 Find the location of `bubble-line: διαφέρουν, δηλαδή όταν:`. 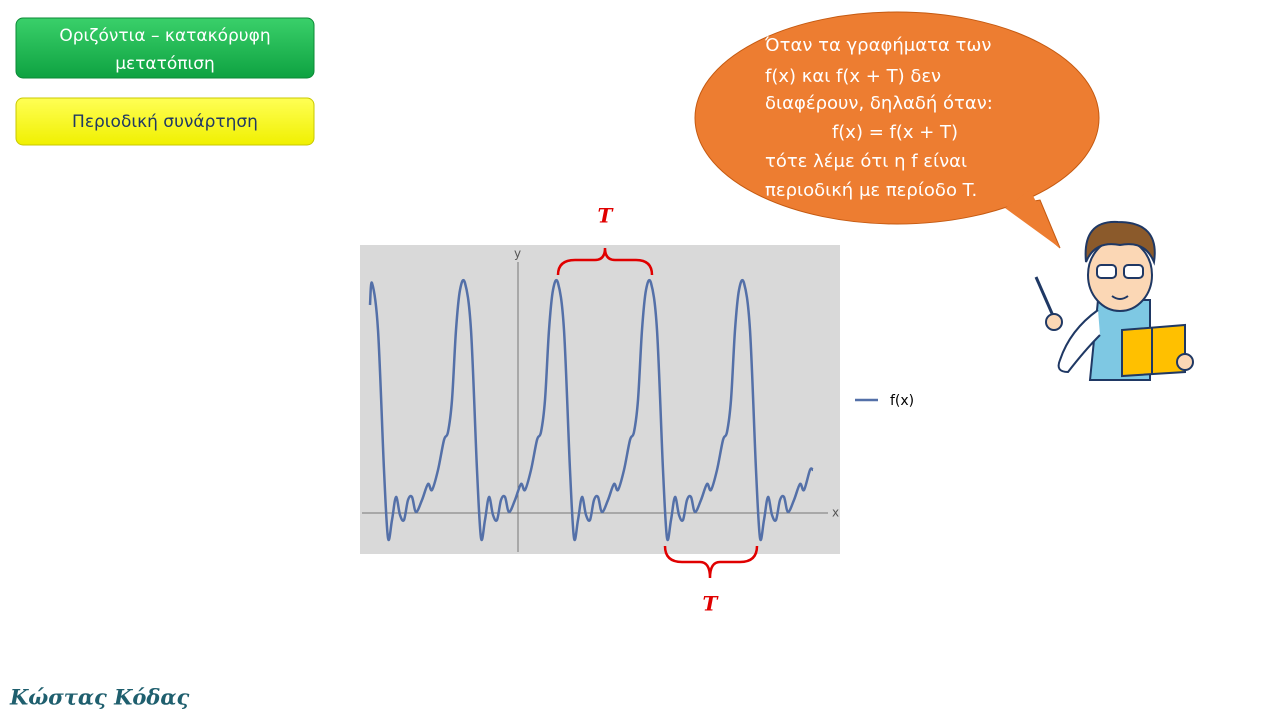

bubble-line: διαφέρουν, δηλαδή όταν: is located at coordinates (879, 103).